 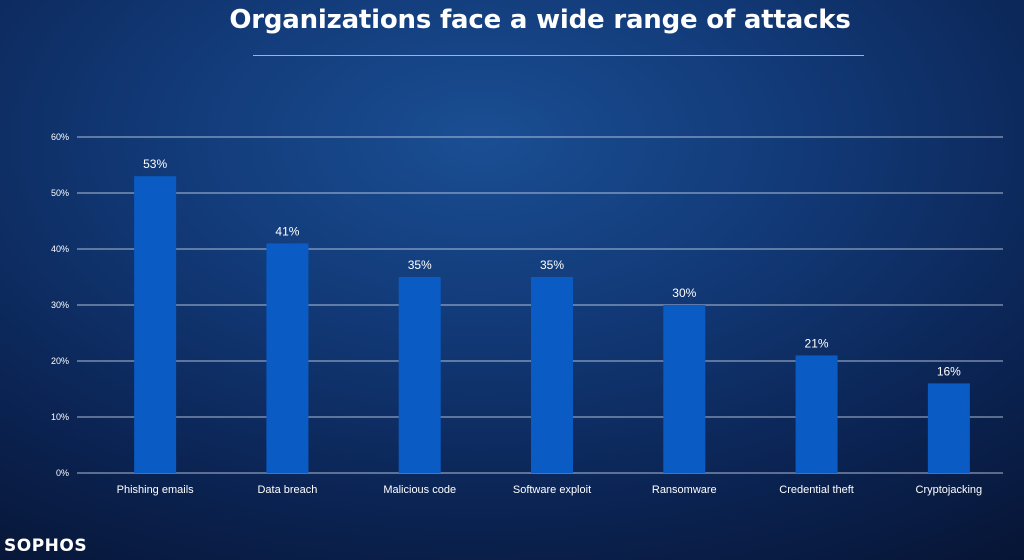 What do you see at coordinates (552, 490) in the screenshot?
I see `category-label: Software exploit` at bounding box center [552, 490].